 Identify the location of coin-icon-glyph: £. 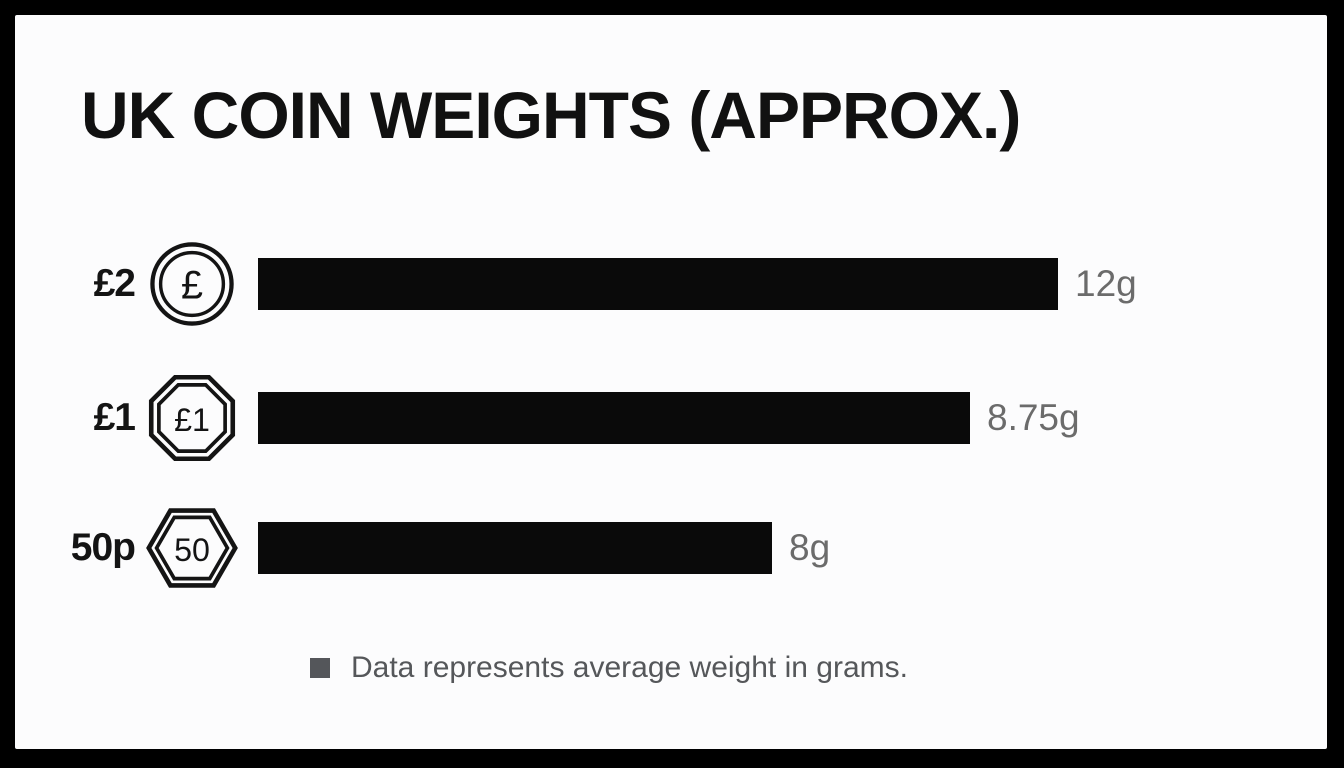
(192, 286).